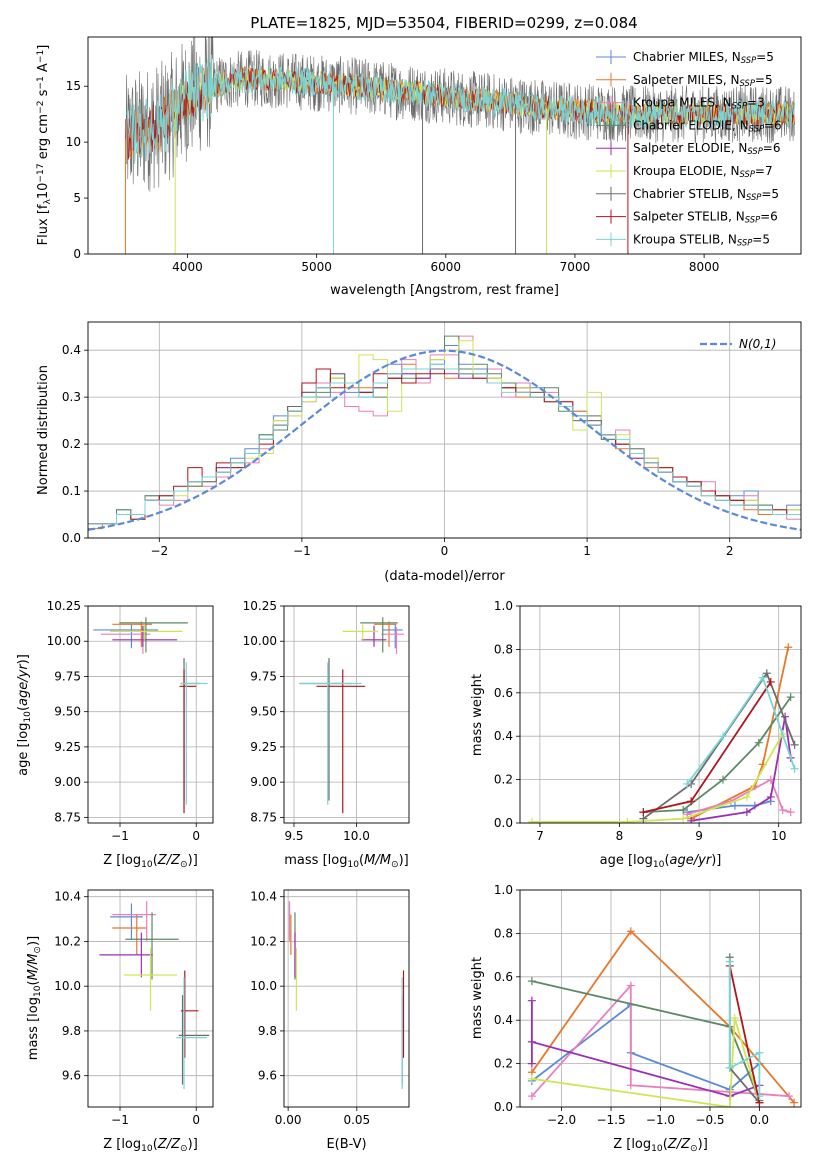 The width and height of the screenshot is (819, 1170). Describe the element at coordinates (444, 576) in the screenshot. I see `x-axis-label: (data-model)/error` at that location.